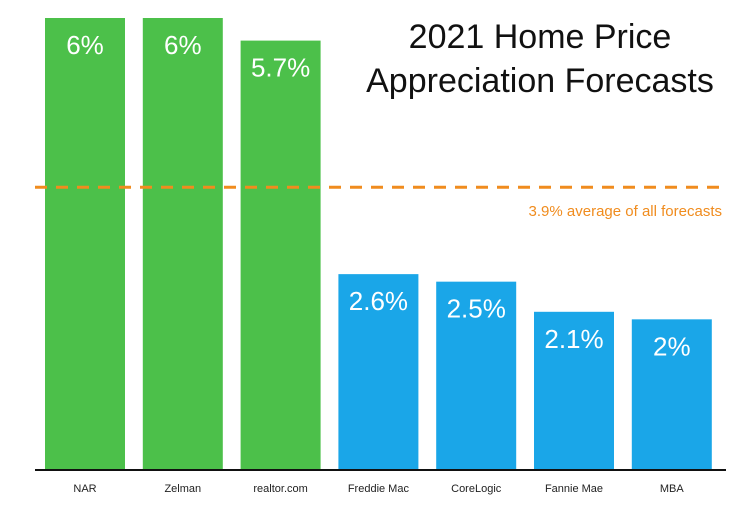 The height and width of the screenshot is (505, 750). What do you see at coordinates (540, 37) in the screenshot?
I see `chart-title-line-1: 2021 Home Price` at bounding box center [540, 37].